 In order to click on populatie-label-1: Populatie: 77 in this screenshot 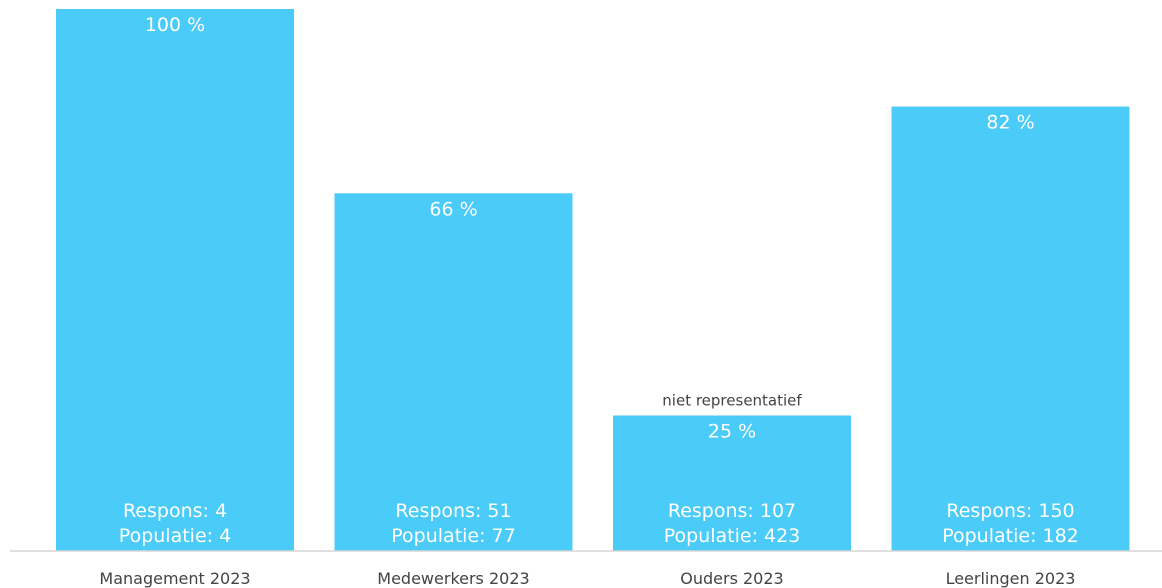, I will do `click(453, 536)`.